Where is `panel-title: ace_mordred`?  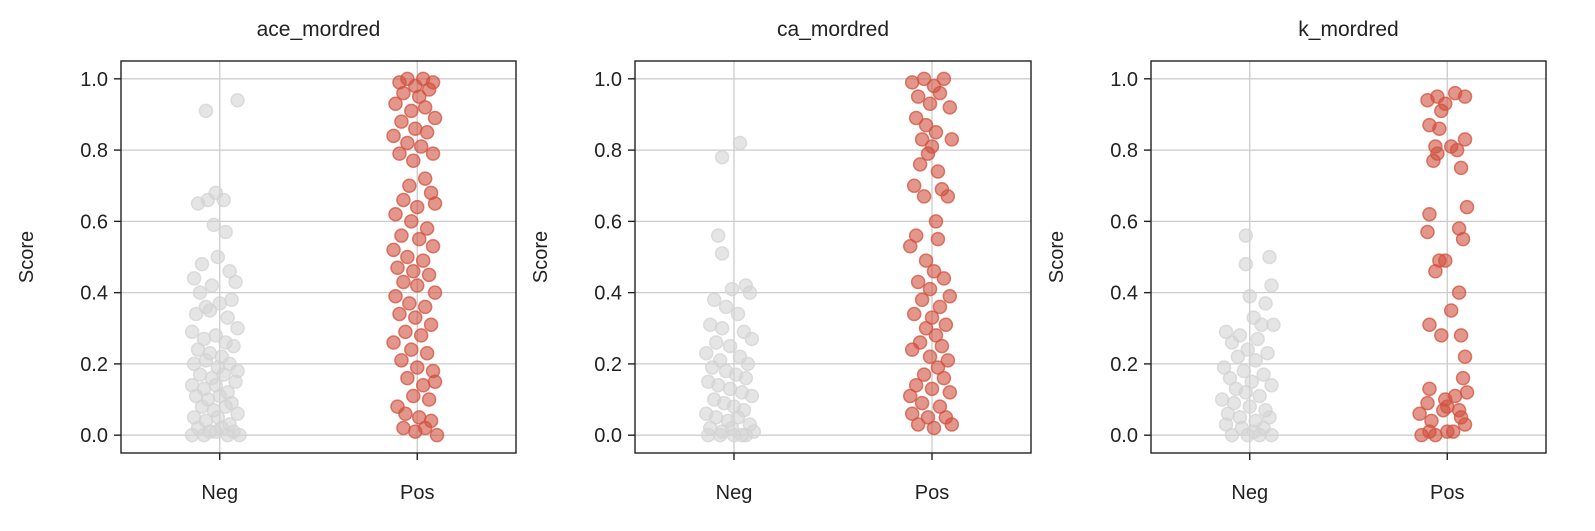
panel-title: ace_mordred is located at coordinates (319, 29).